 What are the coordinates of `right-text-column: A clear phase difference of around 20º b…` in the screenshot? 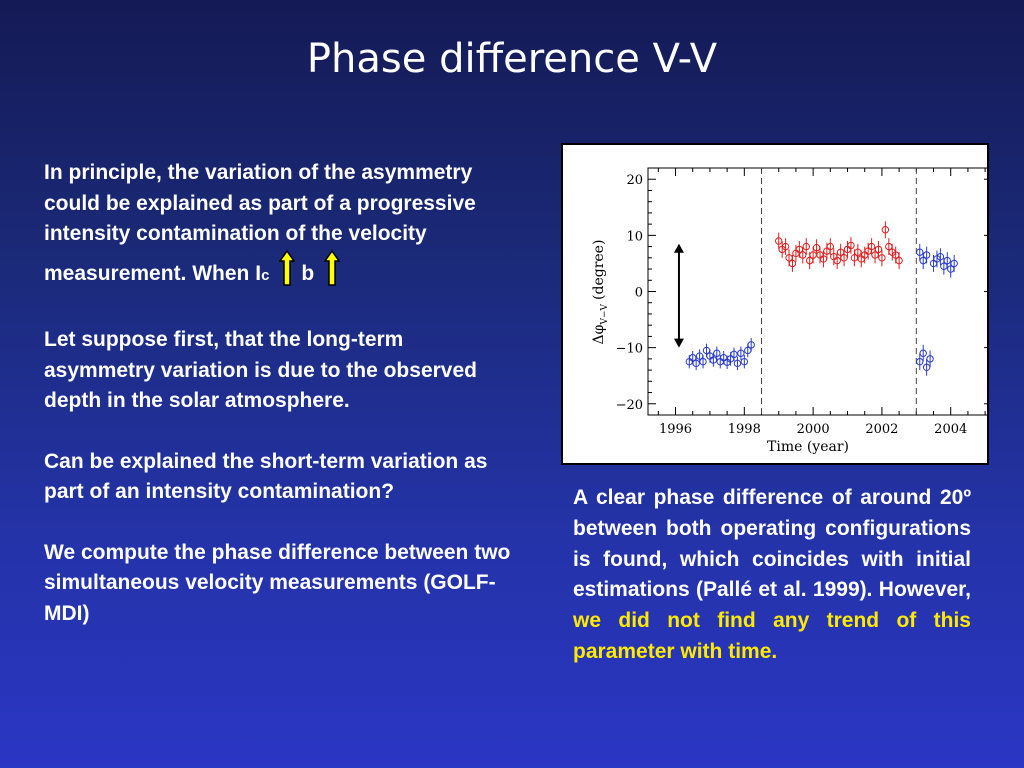 It's located at (772, 575).